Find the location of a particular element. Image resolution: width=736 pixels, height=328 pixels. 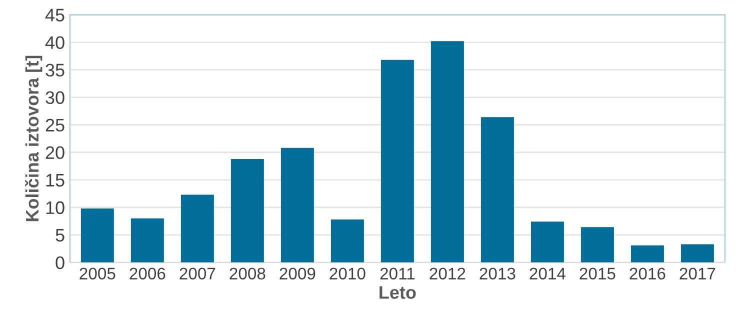

x-tick-label: 2017 is located at coordinates (698, 274).